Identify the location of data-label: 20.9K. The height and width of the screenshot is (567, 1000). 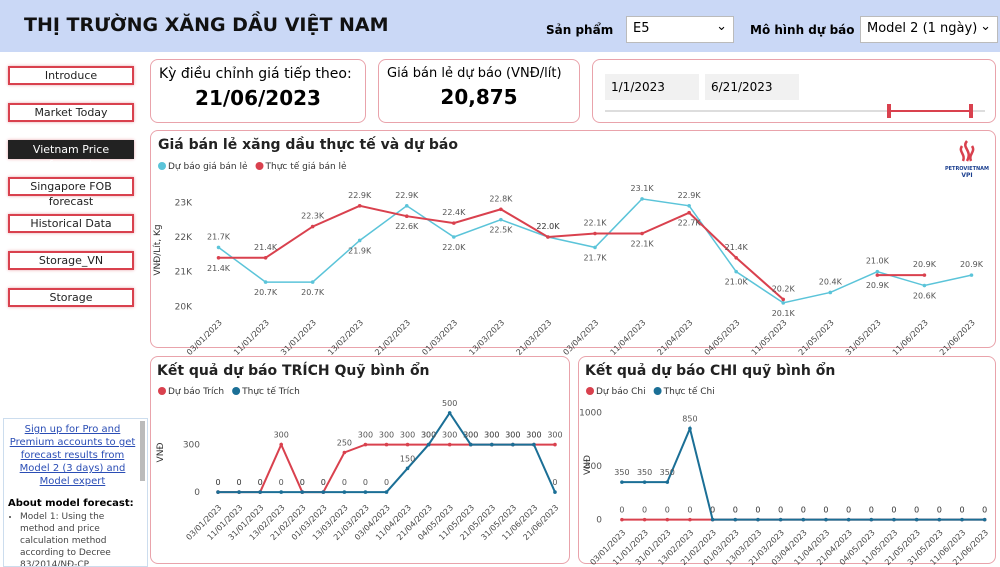
(925, 264).